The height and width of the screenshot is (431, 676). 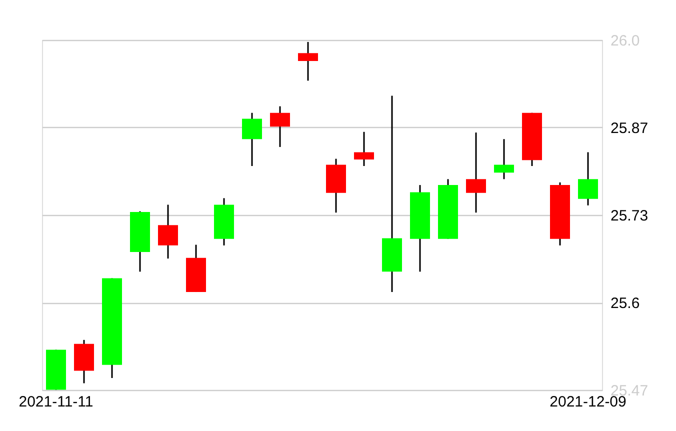 What do you see at coordinates (625, 303) in the screenshot?
I see `y-tick-label: 25.6` at bounding box center [625, 303].